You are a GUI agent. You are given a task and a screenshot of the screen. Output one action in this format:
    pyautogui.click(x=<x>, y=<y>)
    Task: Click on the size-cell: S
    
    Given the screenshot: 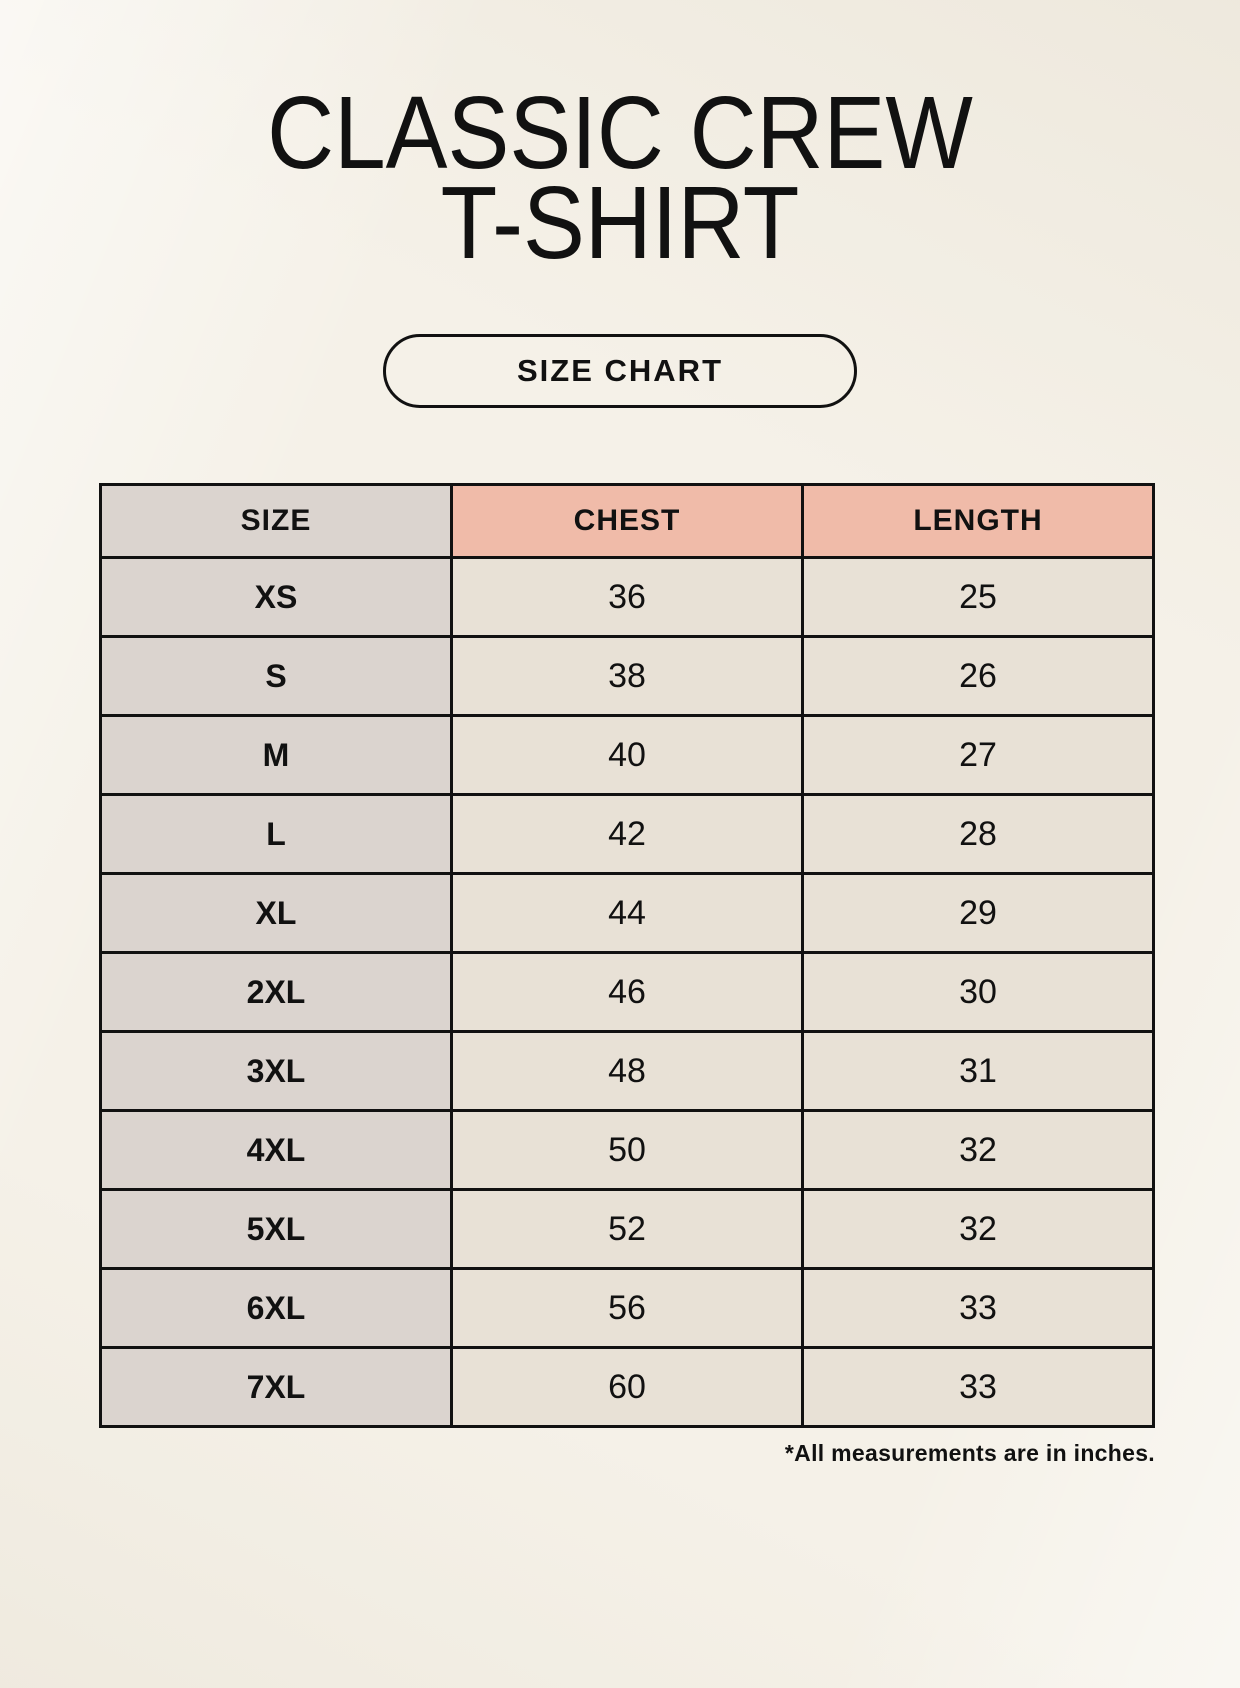 What is the action you would take?
    pyautogui.click(x=276, y=676)
    